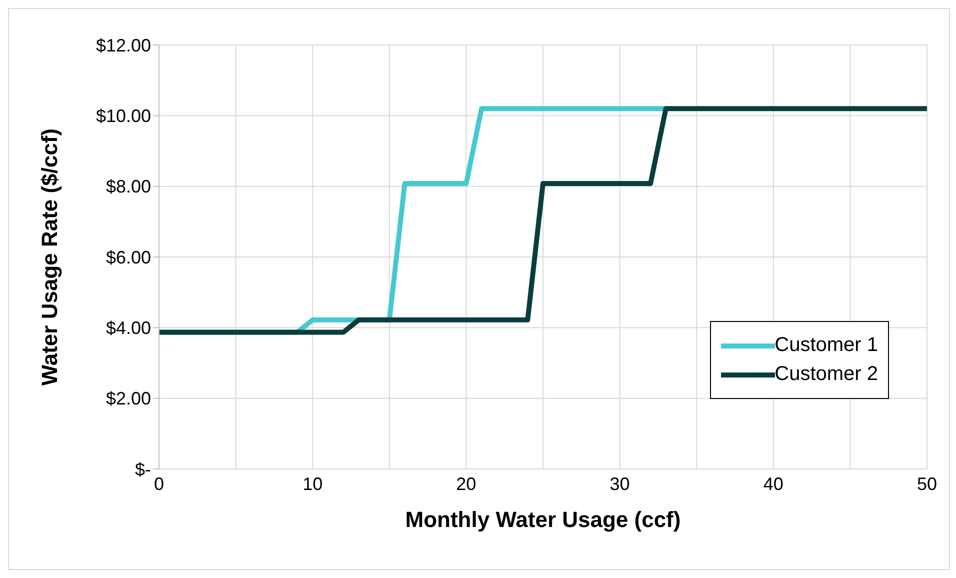 The height and width of the screenshot is (578, 956). Describe the element at coordinates (466, 484) in the screenshot. I see `x-tick-label: 20` at that location.